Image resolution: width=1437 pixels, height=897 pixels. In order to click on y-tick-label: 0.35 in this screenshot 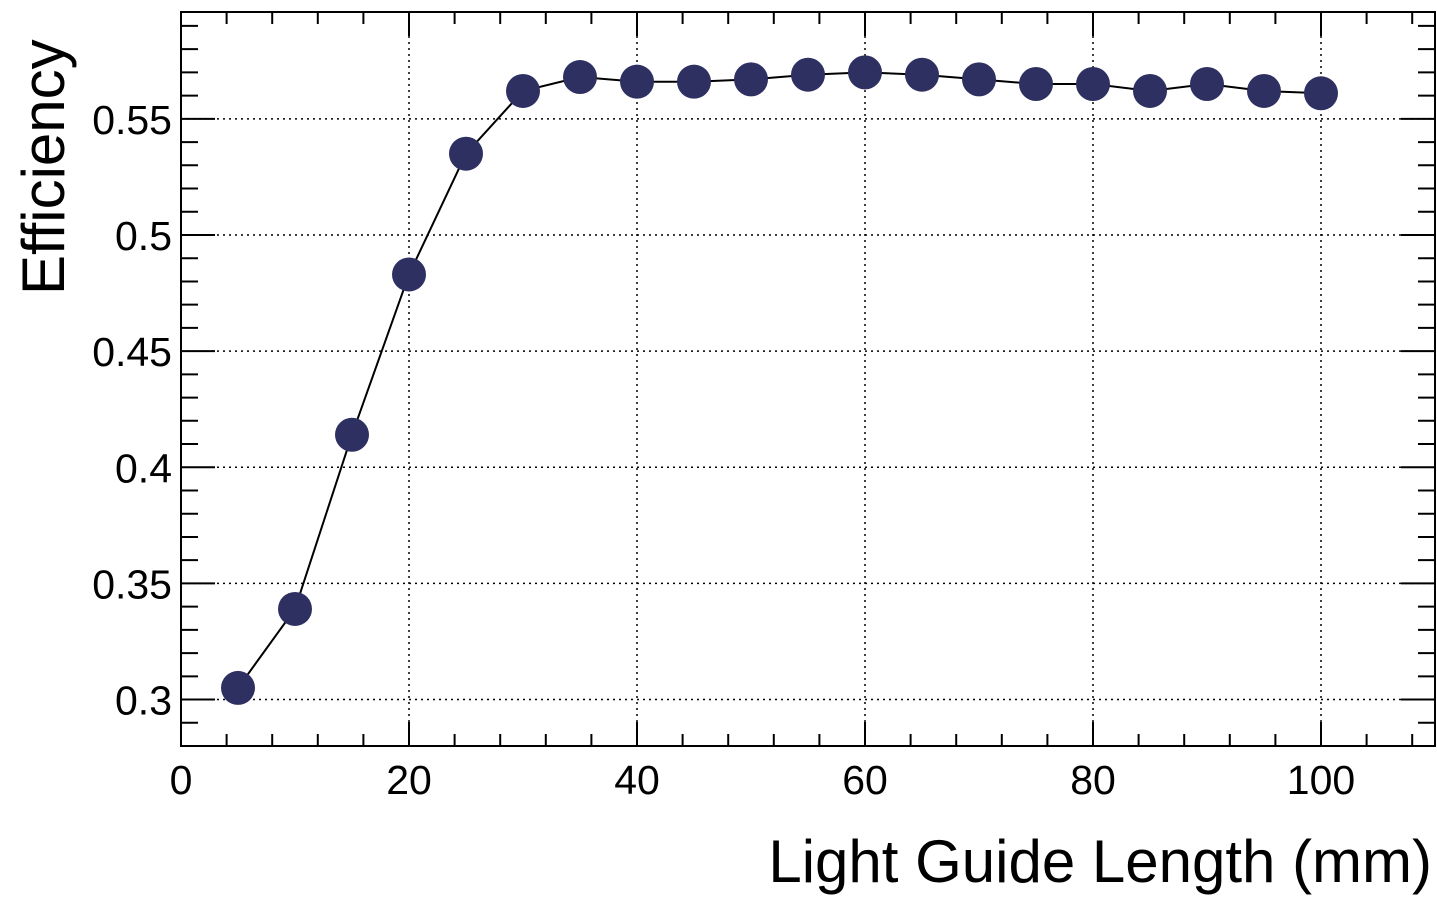, I will do `click(132, 584)`.